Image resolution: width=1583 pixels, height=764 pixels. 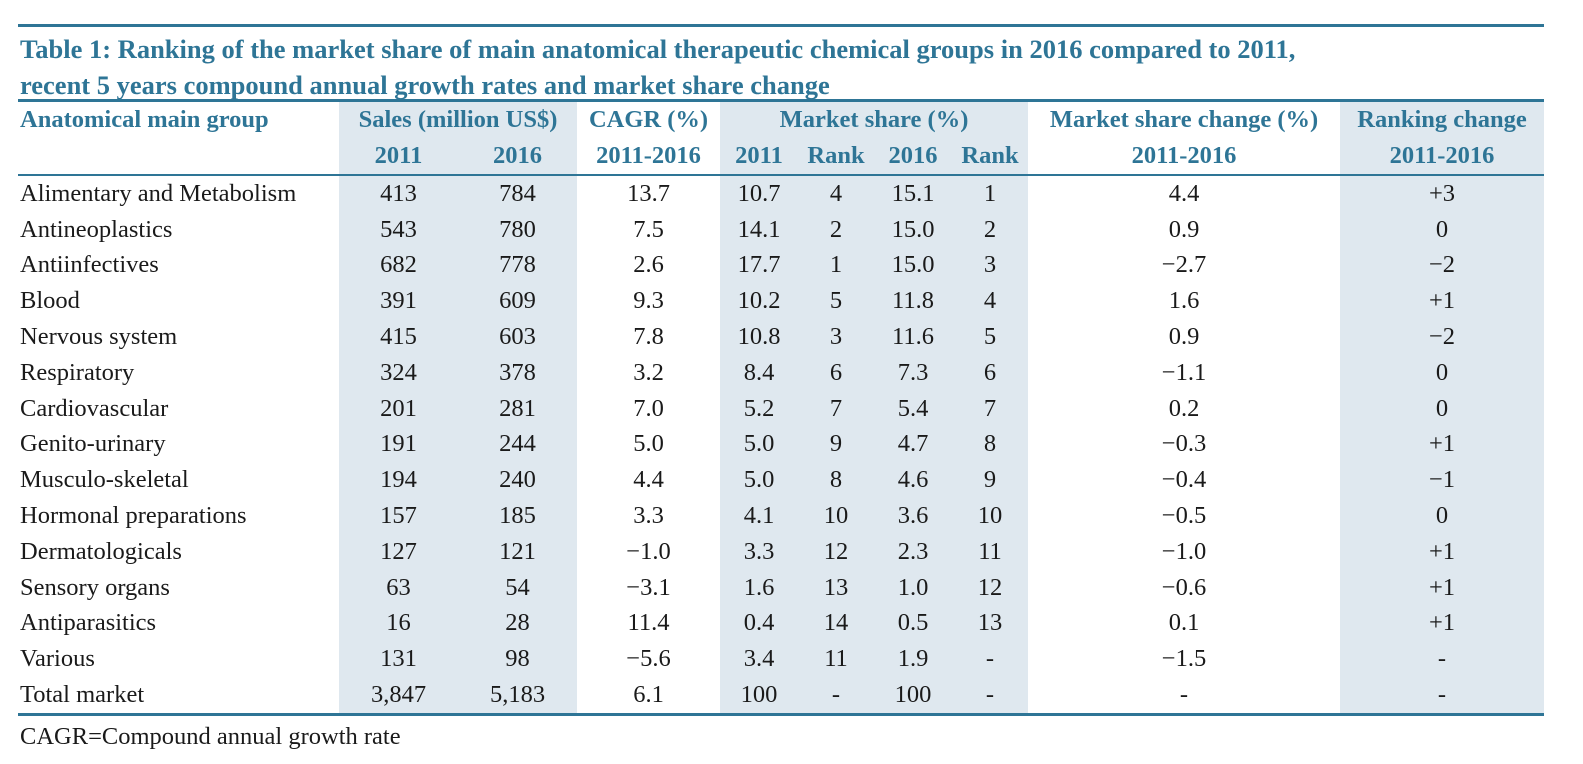 I want to click on header-sales-2016: 2016, so click(x=517, y=157).